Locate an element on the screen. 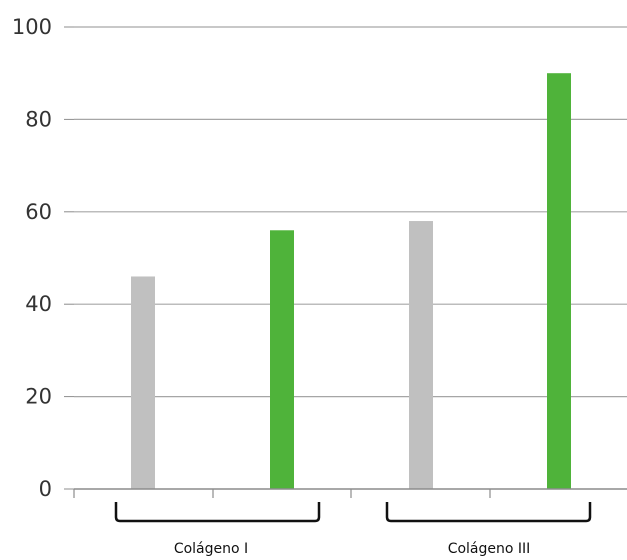 The image size is (627, 560). group-label-2: Colágeno III is located at coordinates (489, 549).